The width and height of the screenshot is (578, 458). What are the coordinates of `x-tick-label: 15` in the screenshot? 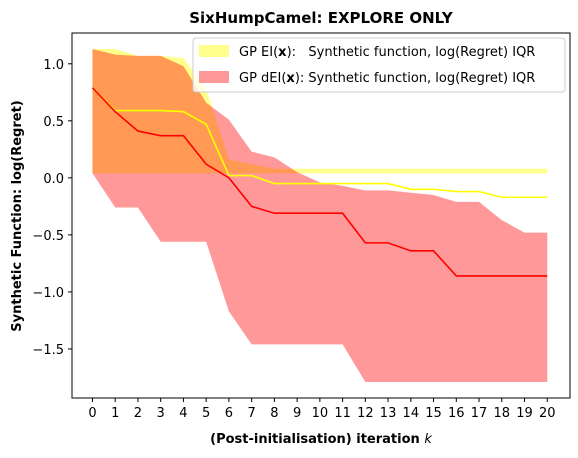 It's located at (433, 413).